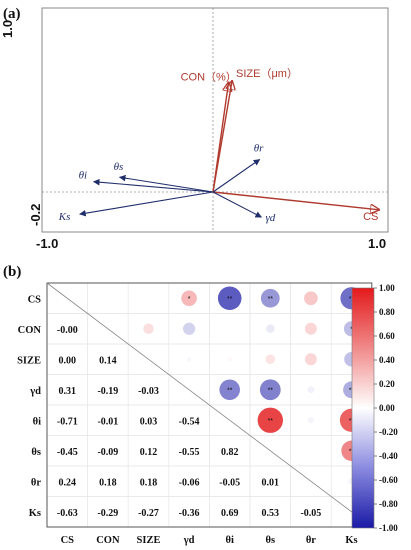 Image resolution: width=411 pixels, height=550 pixels. I want to click on vector-label-0: CON（%）, so click(209, 76).